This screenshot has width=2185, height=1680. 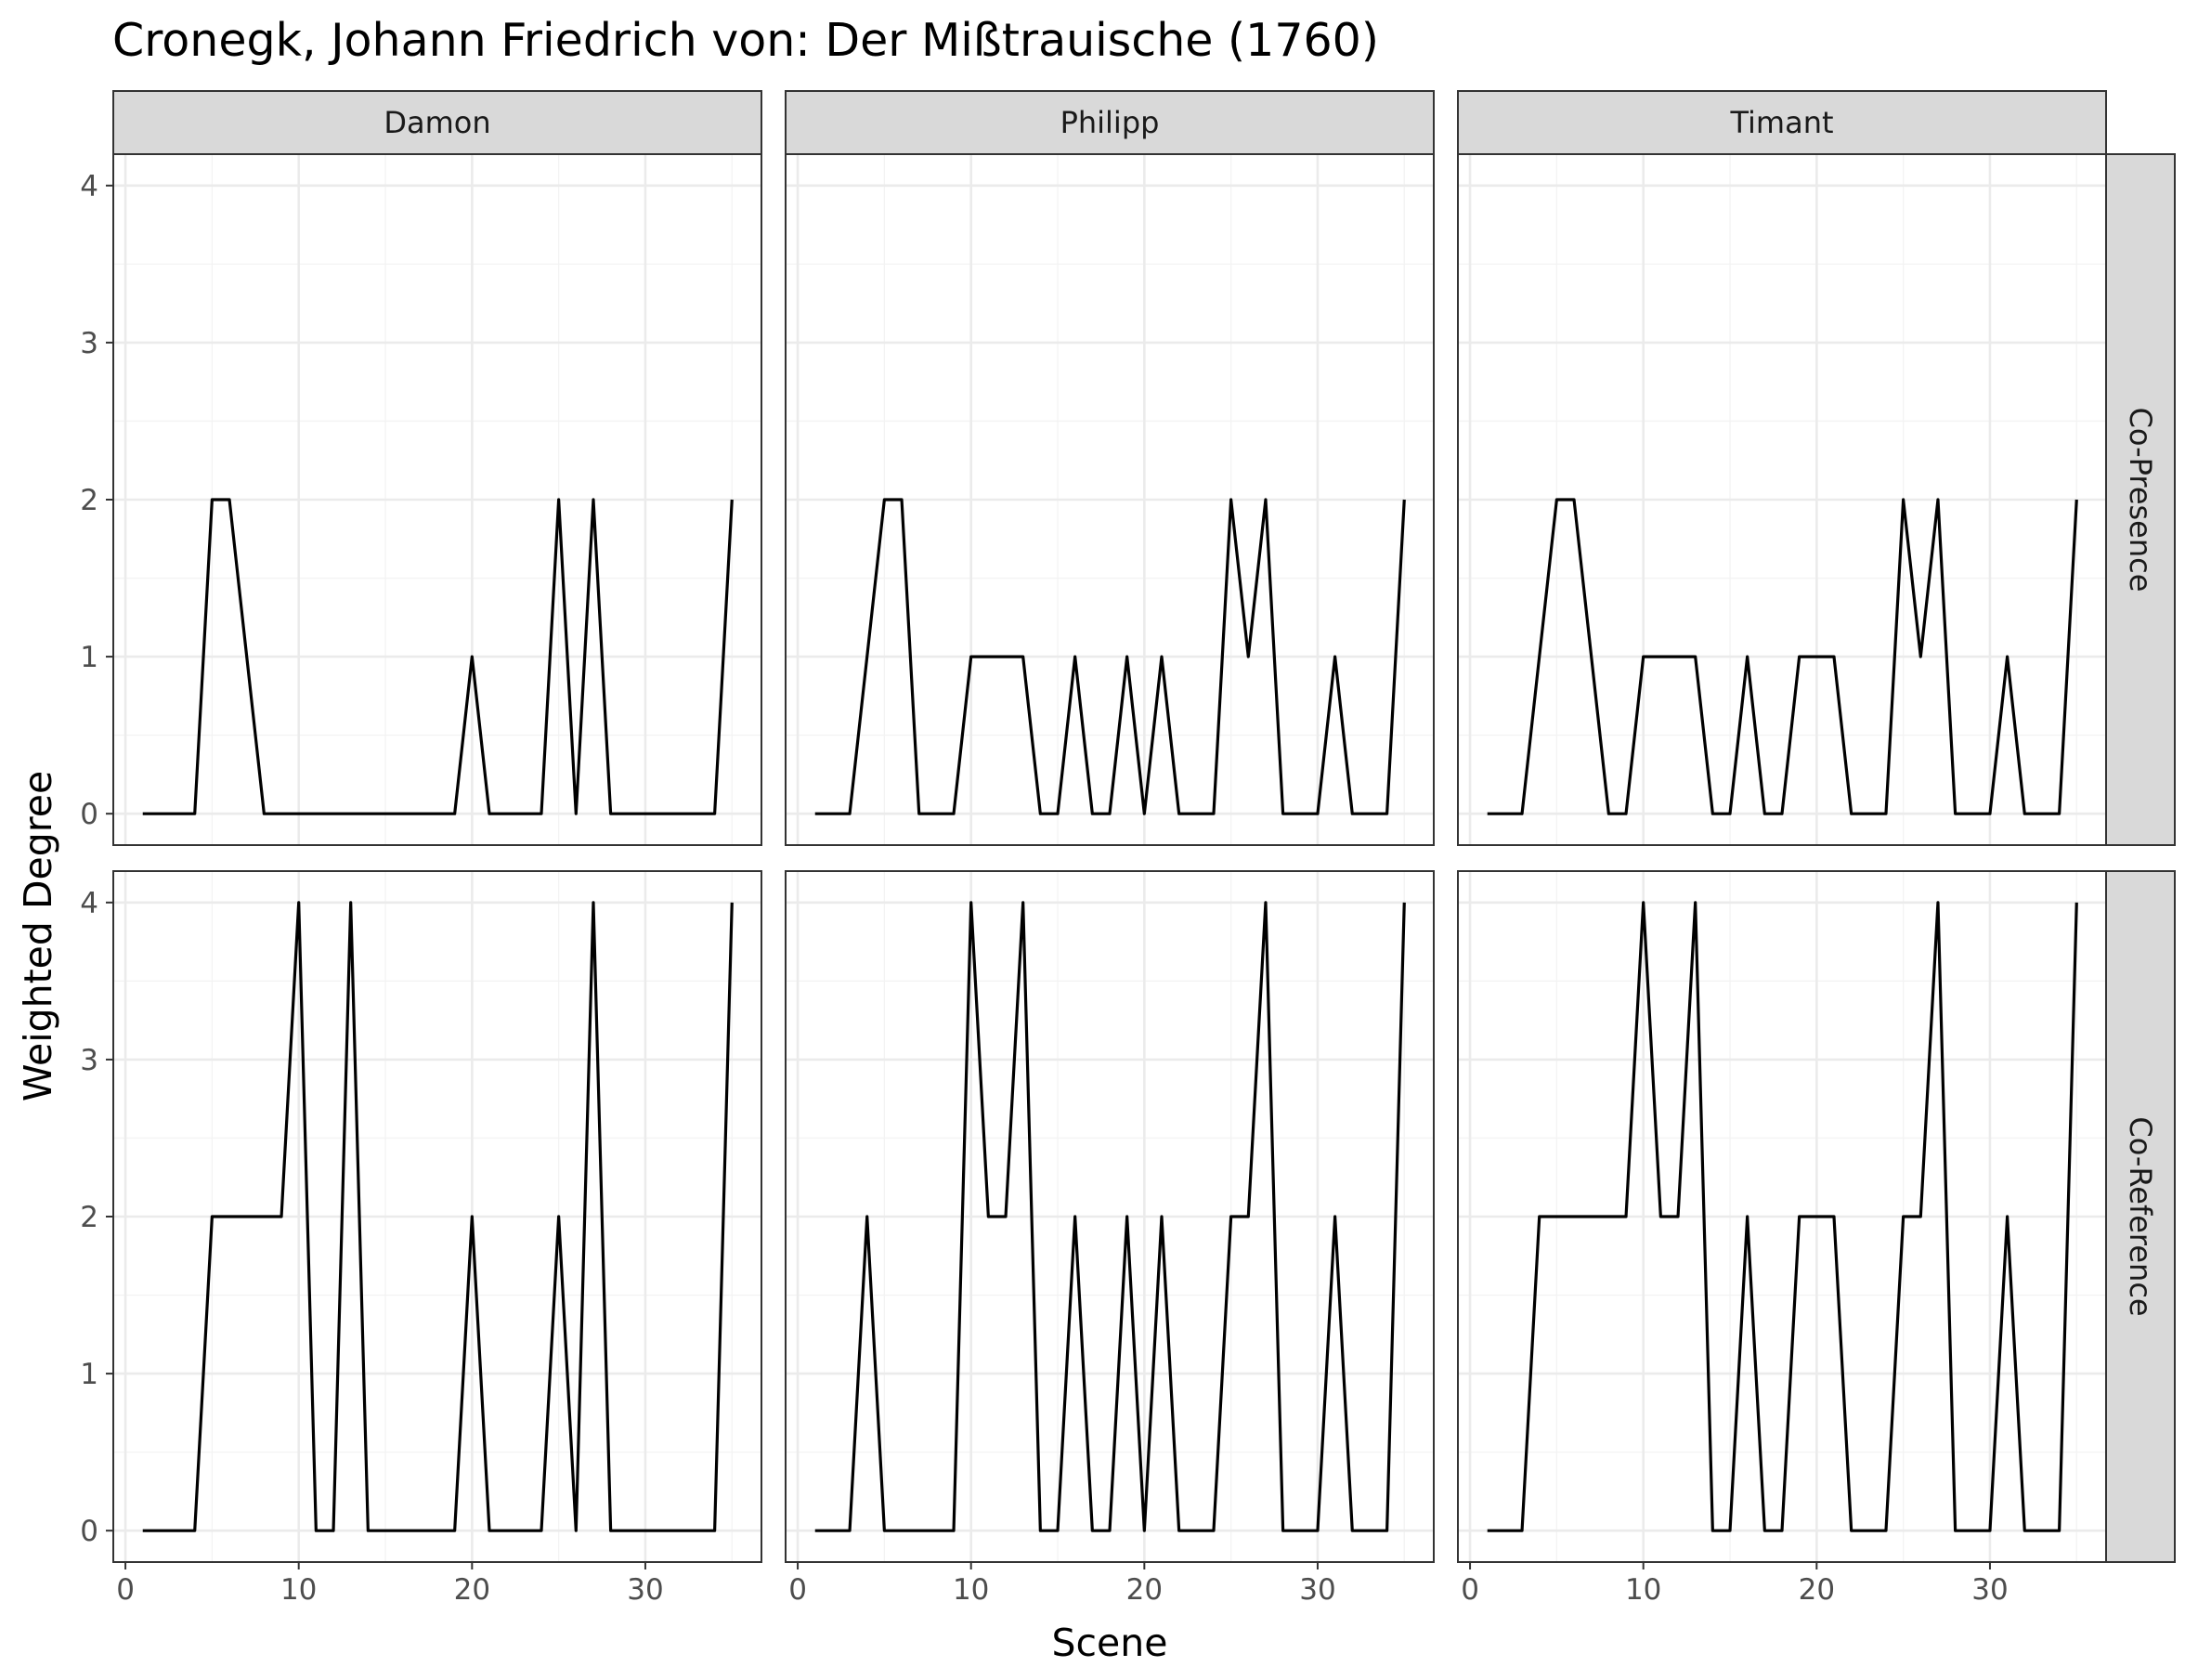 I want to click on series-line-damon-co-presence, so click(x=438, y=656).